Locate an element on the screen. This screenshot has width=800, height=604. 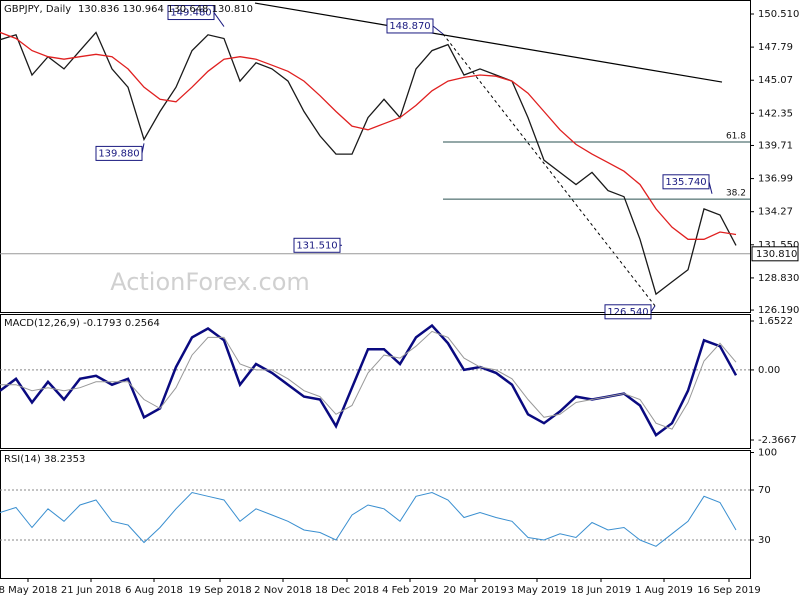
watermark: ActionForex.com is located at coordinates (210, 282).